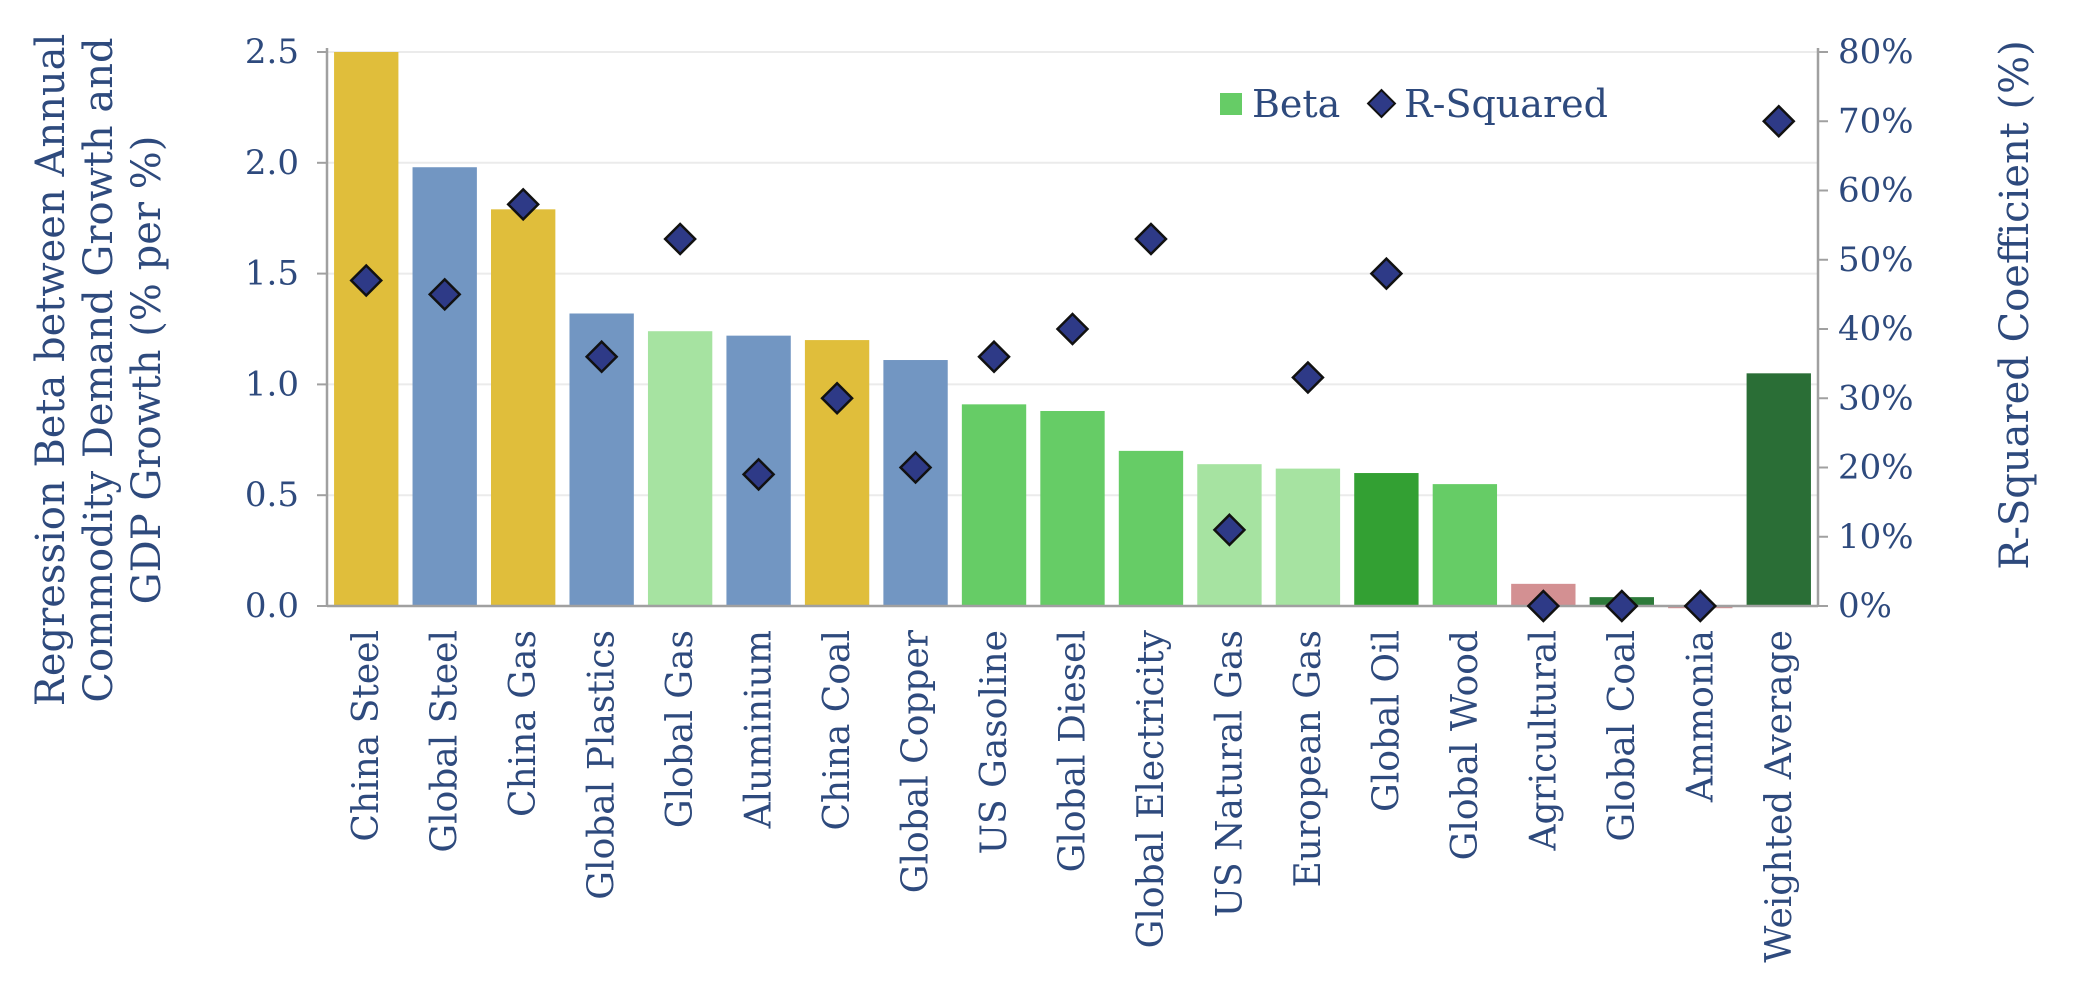 The width and height of the screenshot is (2079, 988). Describe the element at coordinates (1876, 468) in the screenshot. I see `right-tick-label: 20%` at that location.